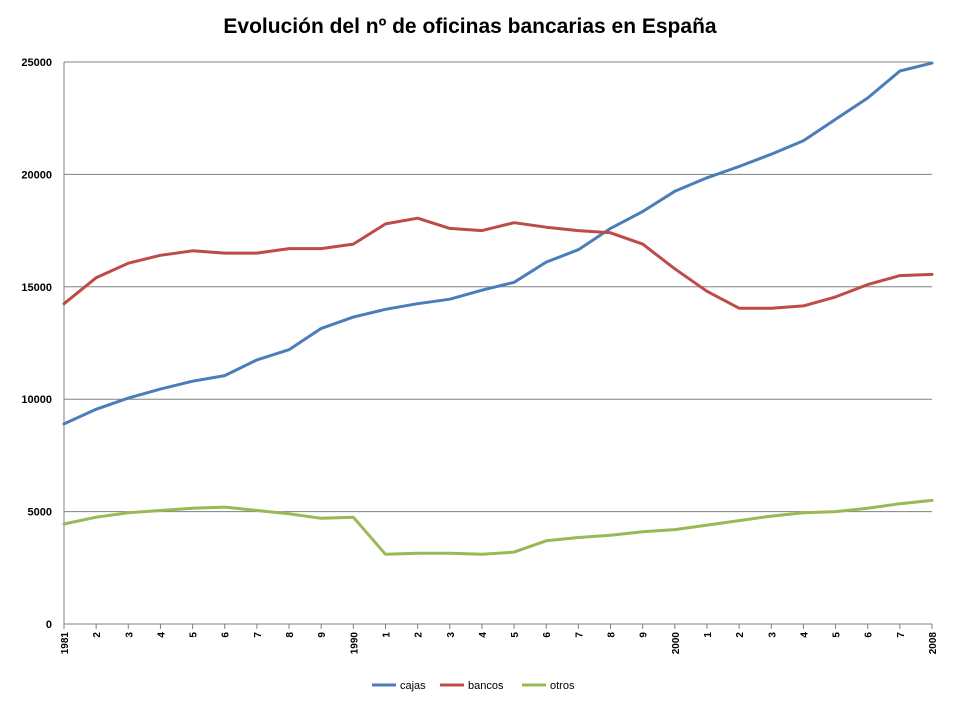  I want to click on legend-label-bancos: bancos, so click(486, 686).